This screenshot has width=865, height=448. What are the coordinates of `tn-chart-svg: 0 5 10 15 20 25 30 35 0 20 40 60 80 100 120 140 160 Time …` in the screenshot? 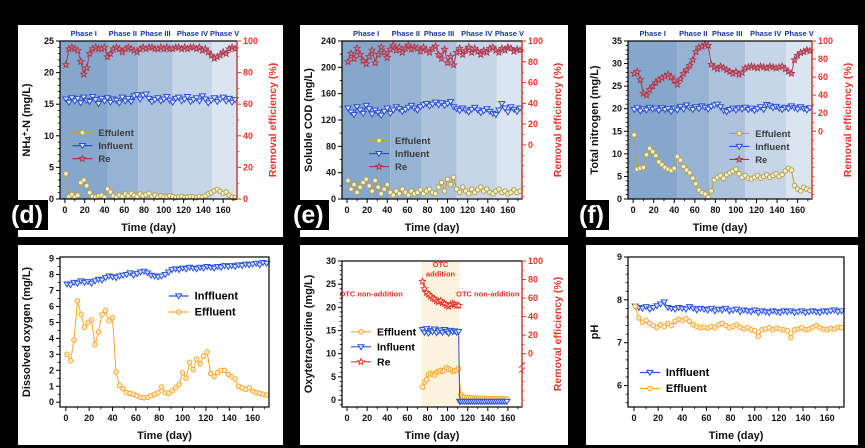 It's located at (721, 131).